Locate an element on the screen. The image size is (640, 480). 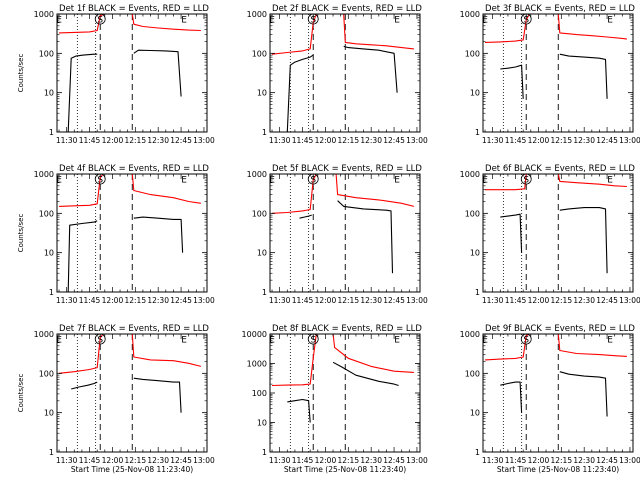
det7-x-tick-label: 12:15 is located at coordinates (135, 460).